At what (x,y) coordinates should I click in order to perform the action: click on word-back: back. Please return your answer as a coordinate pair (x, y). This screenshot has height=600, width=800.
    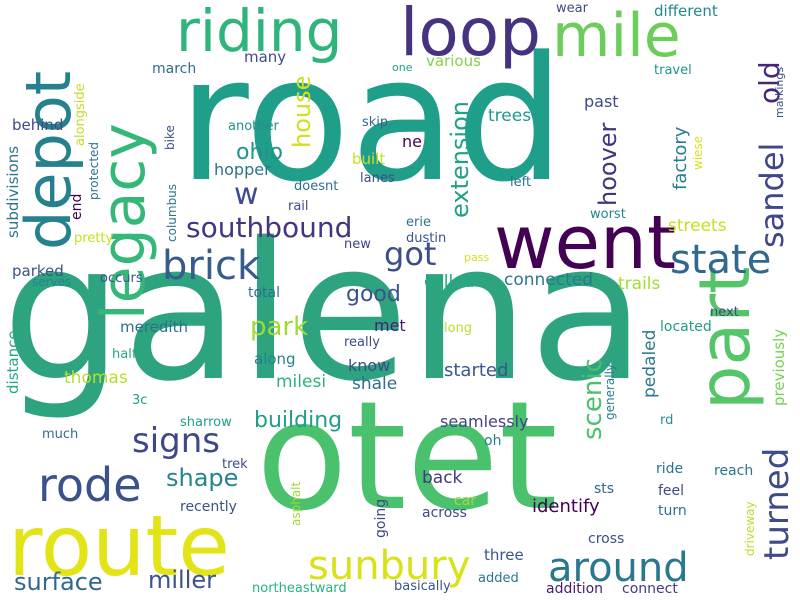
    Looking at the image, I should click on (442, 478).